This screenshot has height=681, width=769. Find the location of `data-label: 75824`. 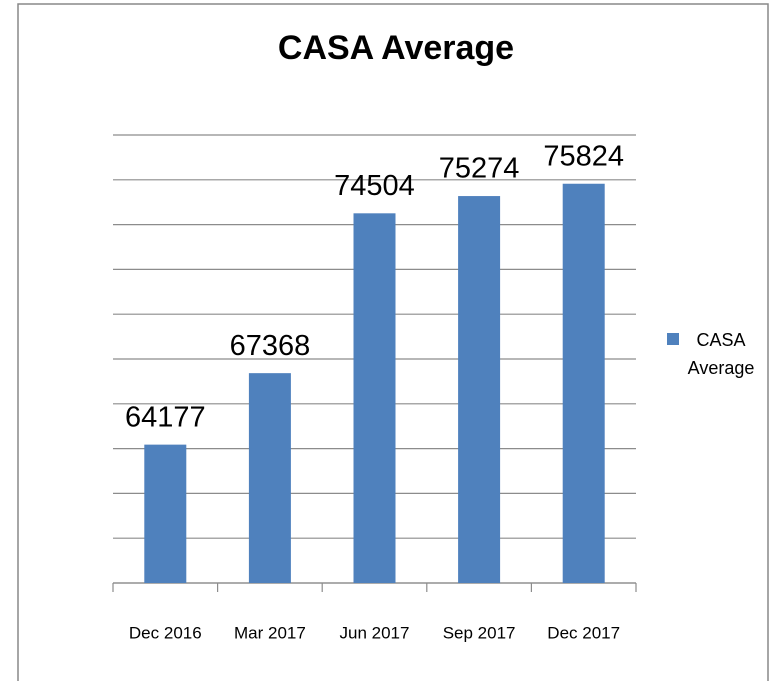

data-label: 75824 is located at coordinates (583, 156).